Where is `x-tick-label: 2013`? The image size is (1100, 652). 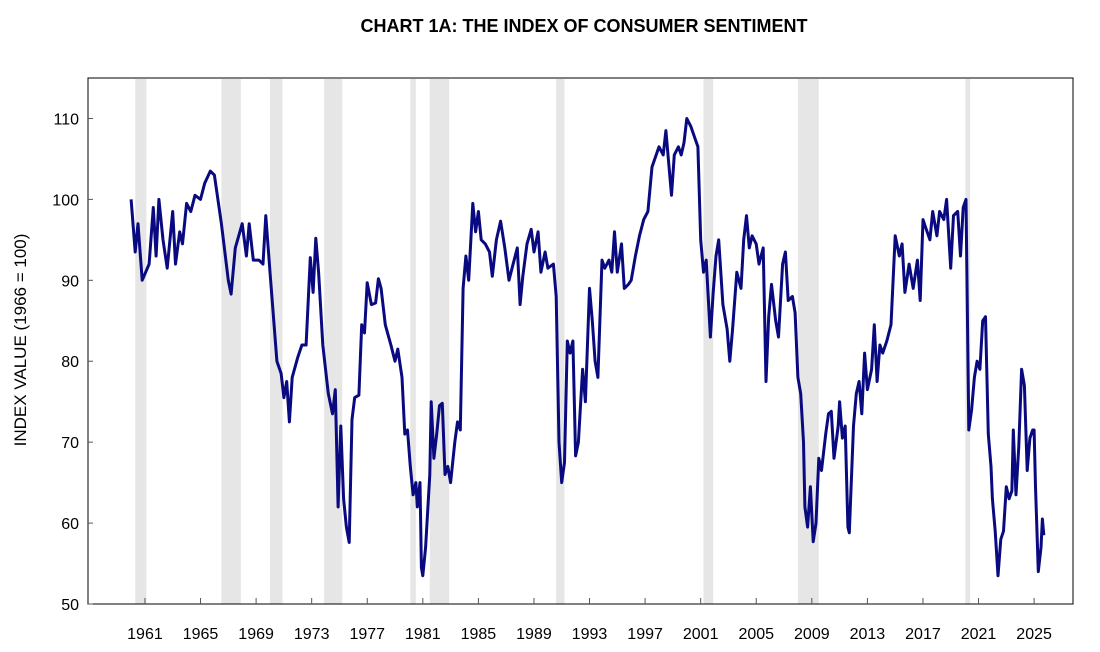 x-tick-label: 2013 is located at coordinates (868, 634).